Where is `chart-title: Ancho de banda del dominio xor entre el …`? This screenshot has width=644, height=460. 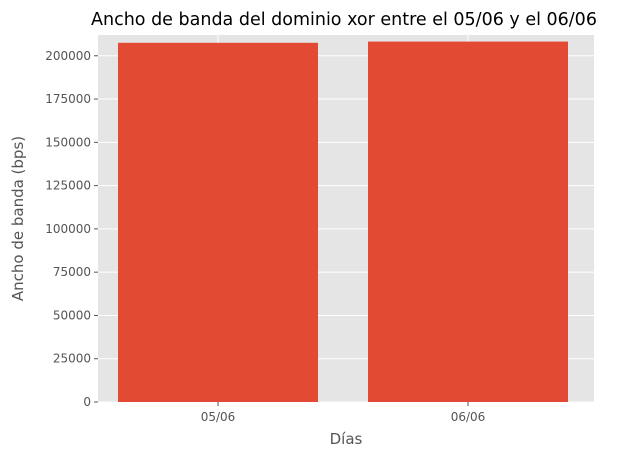 chart-title: Ancho de banda del dominio xor entre el … is located at coordinates (344, 20).